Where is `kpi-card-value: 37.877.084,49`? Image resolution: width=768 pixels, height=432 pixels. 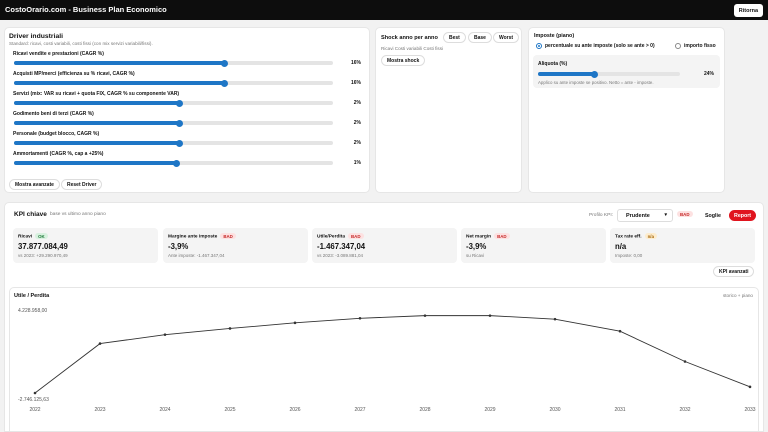 kpi-card-value: 37.877.084,49 is located at coordinates (43, 246).